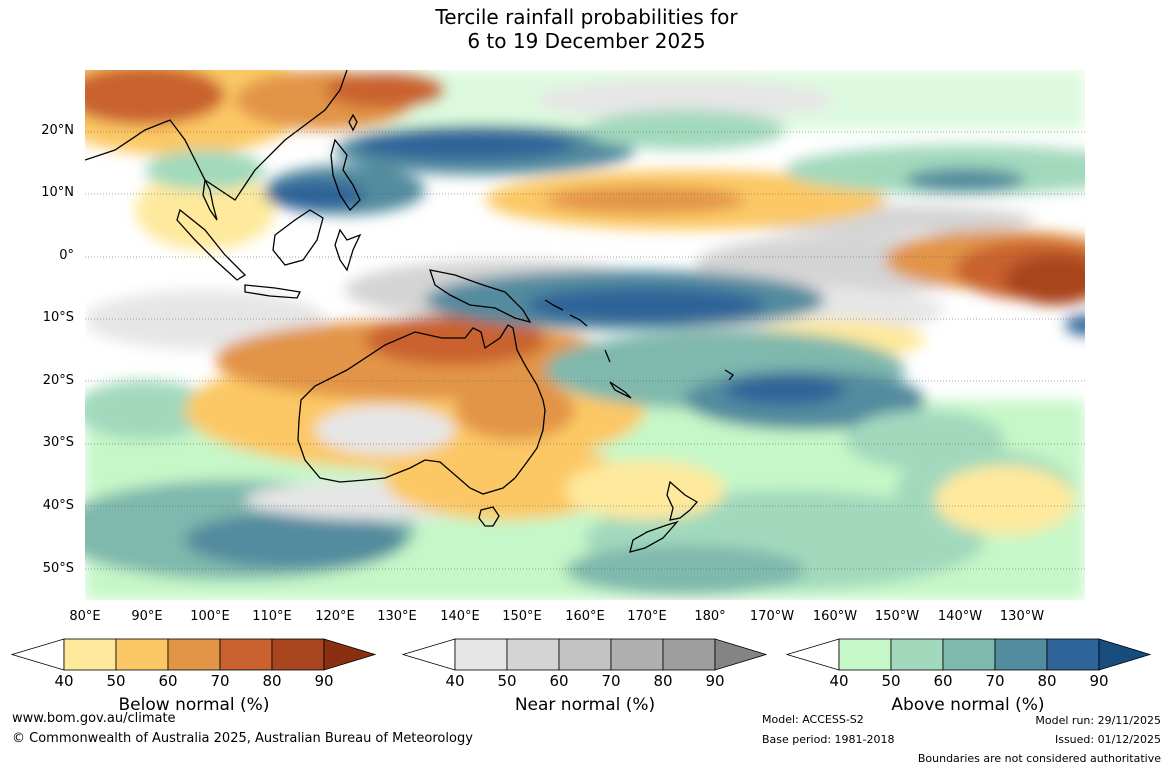 Image resolution: width=1173 pixels, height=770 pixels. What do you see at coordinates (168, 681) in the screenshot?
I see `below-tick-60: 60` at bounding box center [168, 681].